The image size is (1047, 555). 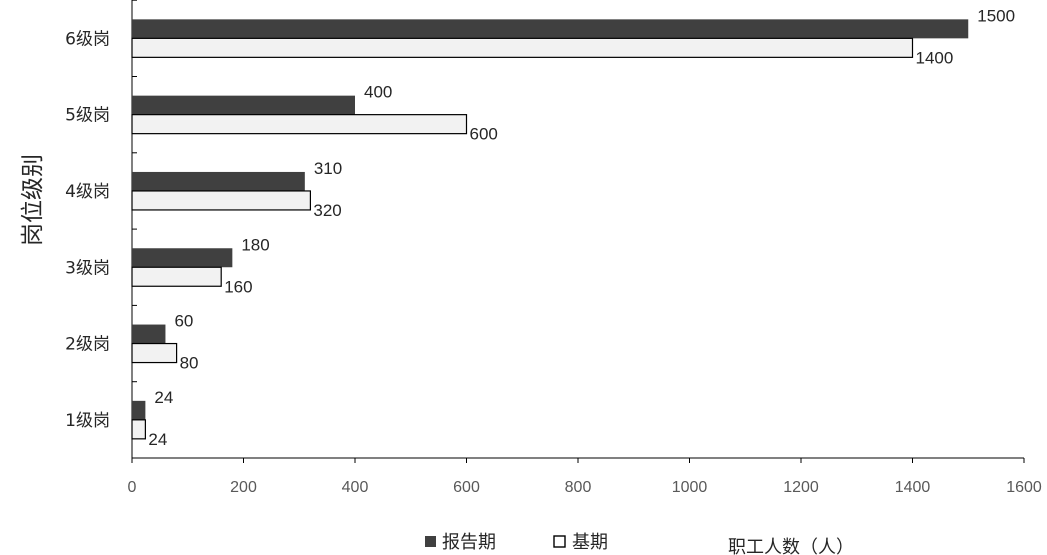 I want to click on legend: 报告期 基期, so click(x=516, y=542).